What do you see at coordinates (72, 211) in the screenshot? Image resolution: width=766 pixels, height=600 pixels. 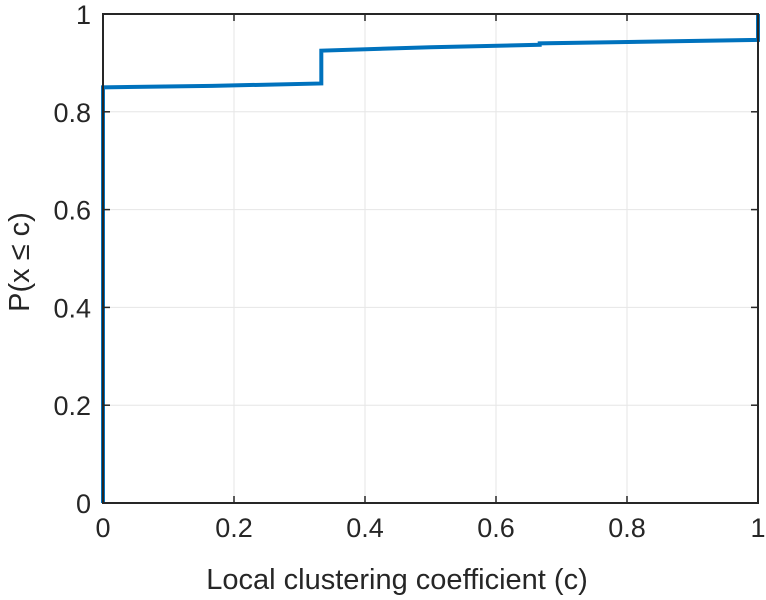 I see `y-tick-label: 0.6` at bounding box center [72, 211].